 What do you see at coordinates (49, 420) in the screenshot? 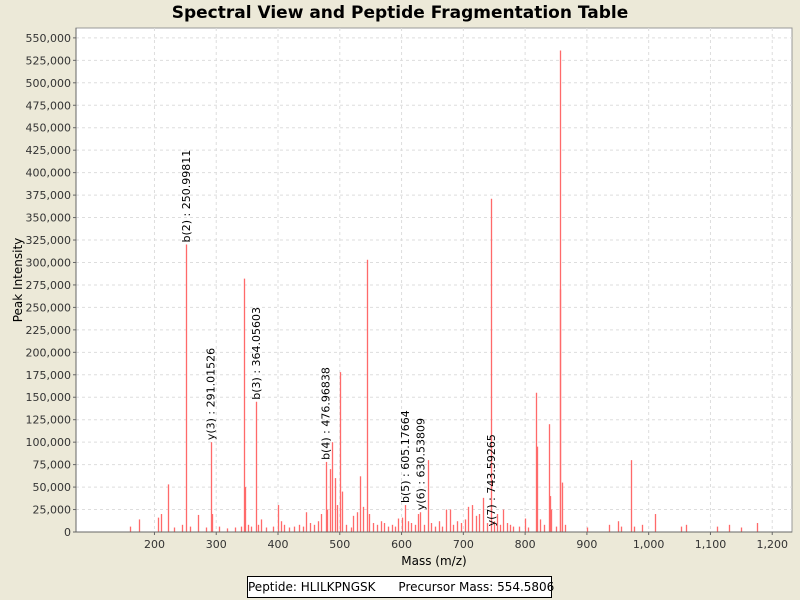
I see `y-tick-label: 125,000` at bounding box center [49, 420].